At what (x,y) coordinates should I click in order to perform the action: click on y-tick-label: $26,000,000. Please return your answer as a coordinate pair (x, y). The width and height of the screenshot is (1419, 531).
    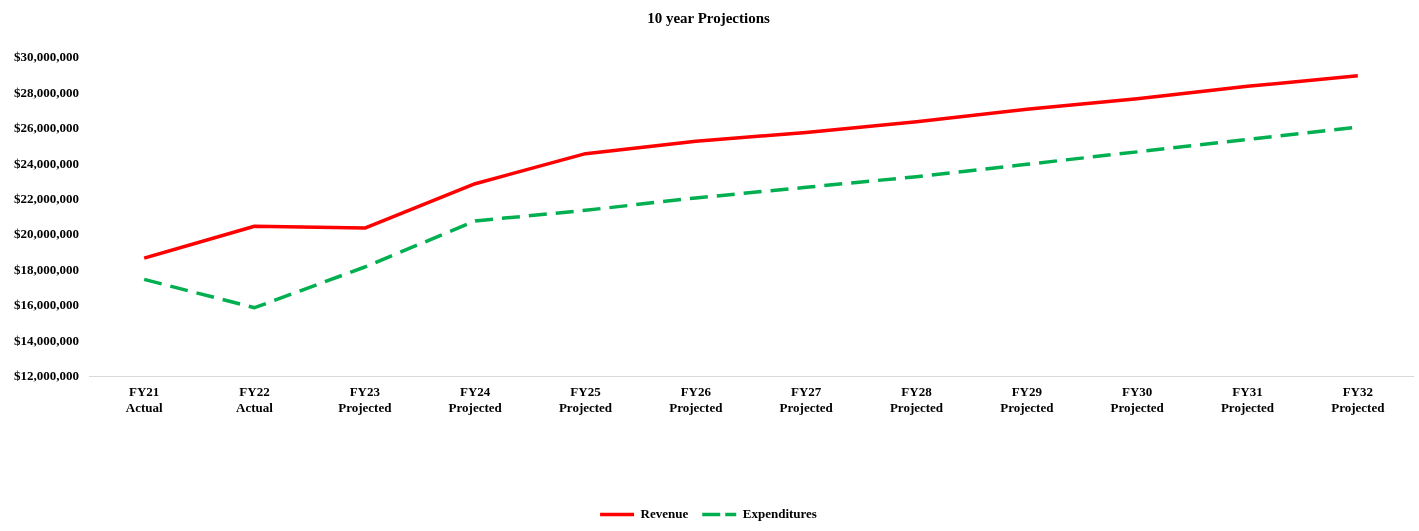
    Looking at the image, I should click on (46, 128).